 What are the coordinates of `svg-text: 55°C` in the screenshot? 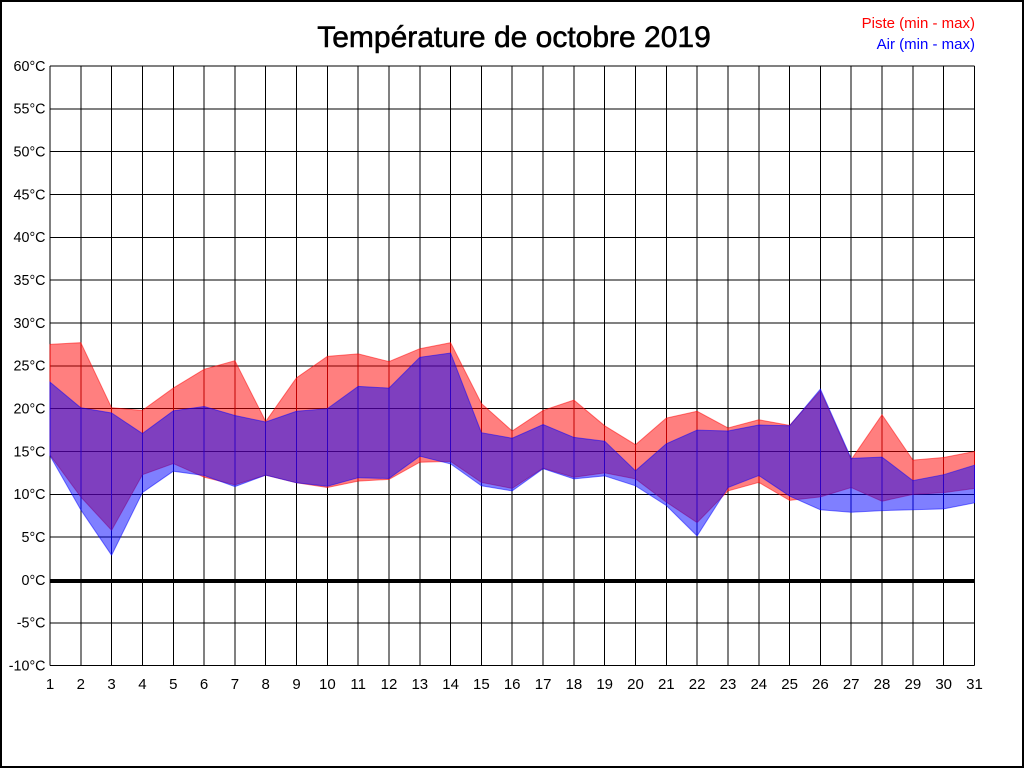 It's located at (30, 110).